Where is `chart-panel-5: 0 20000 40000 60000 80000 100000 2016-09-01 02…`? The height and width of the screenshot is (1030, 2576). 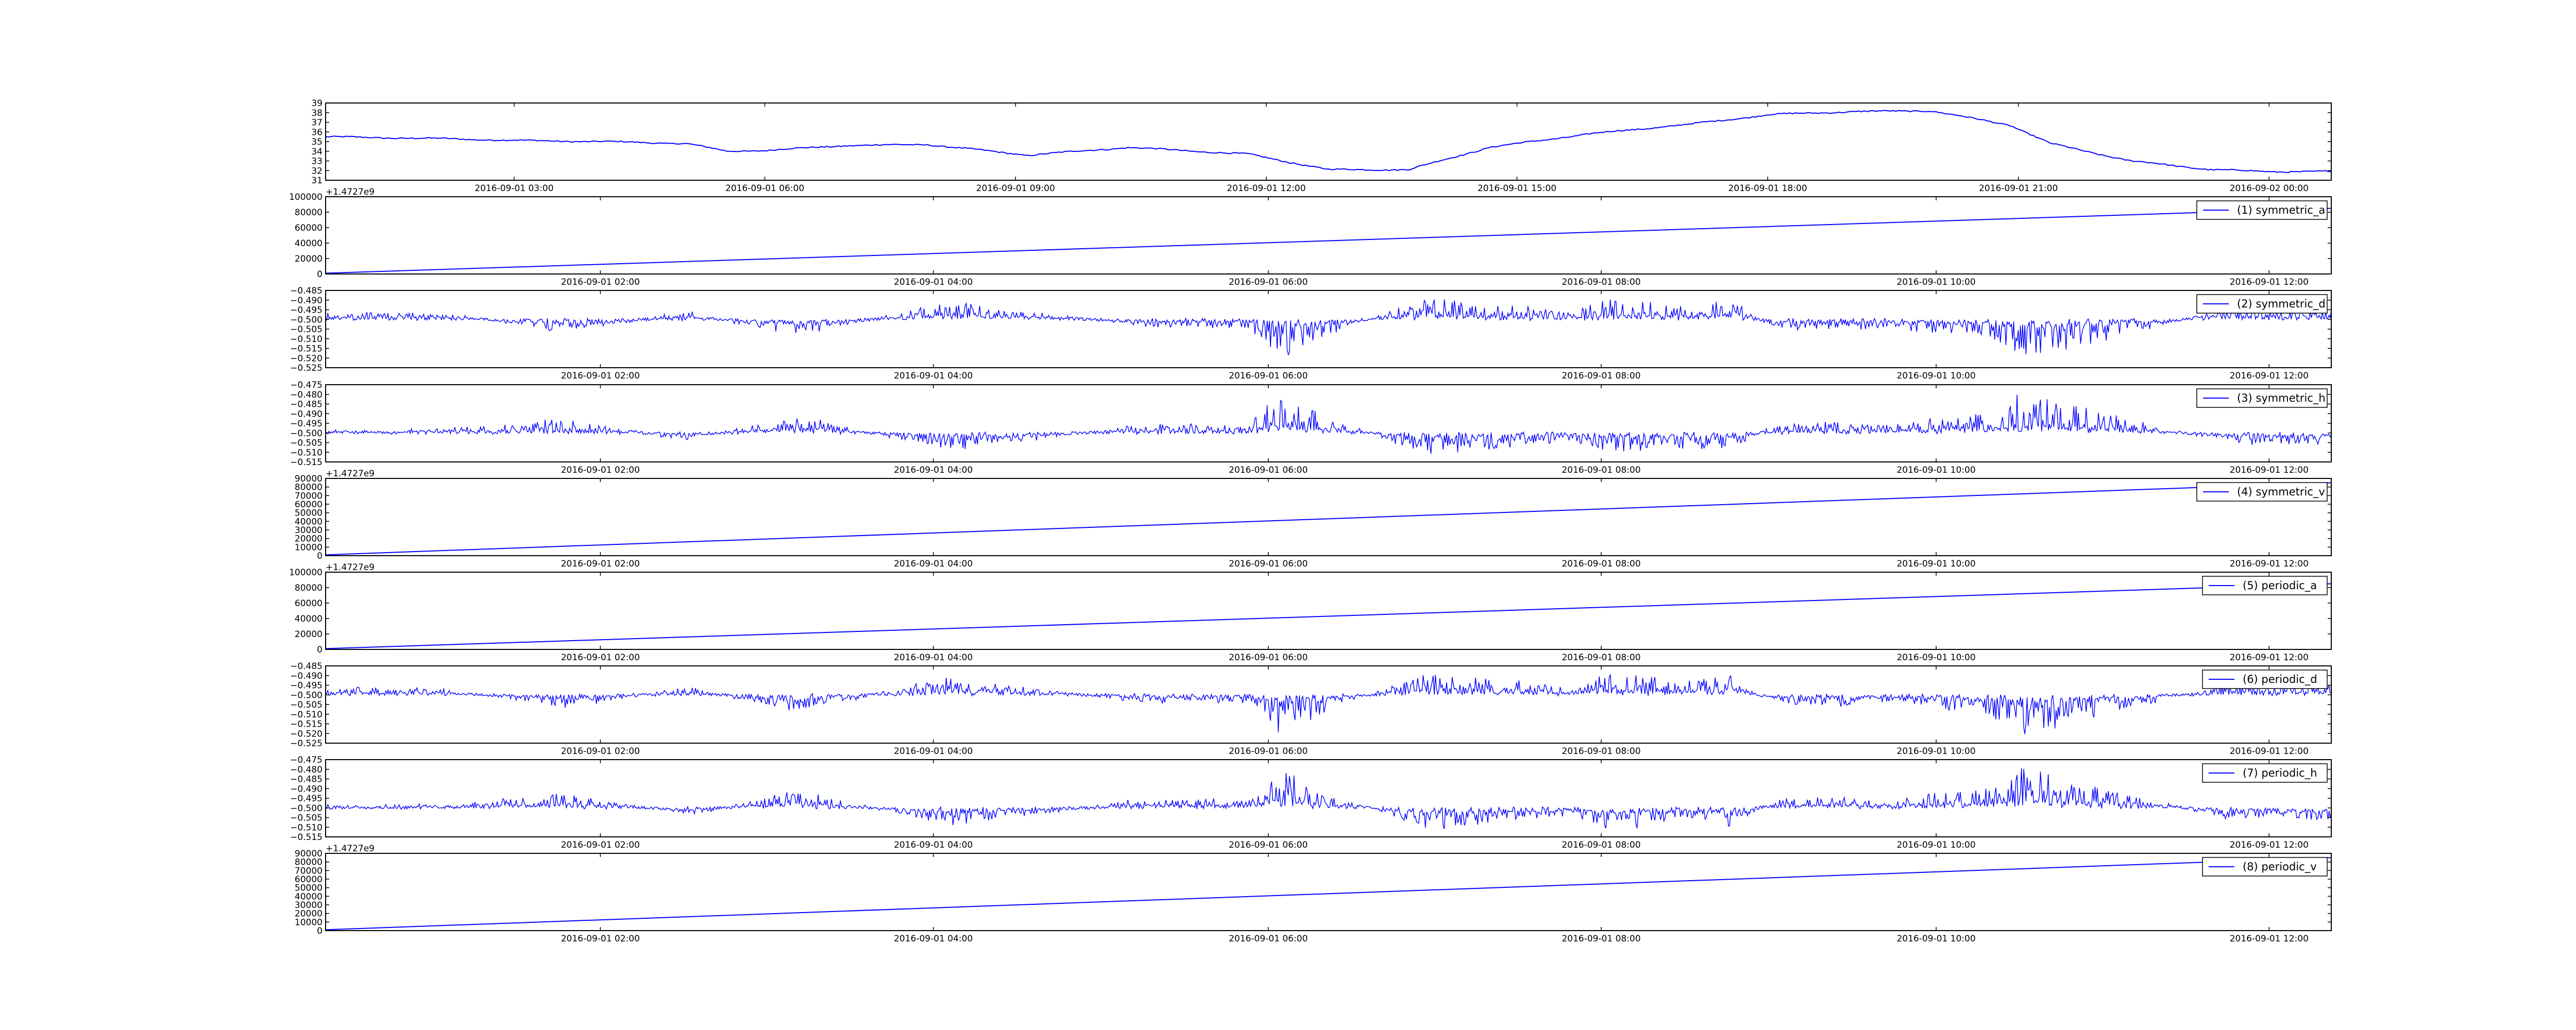
chart-panel-5: 0 20000 40000 60000 80000 100000 2016-09-01 02… is located at coordinates (1310, 612).